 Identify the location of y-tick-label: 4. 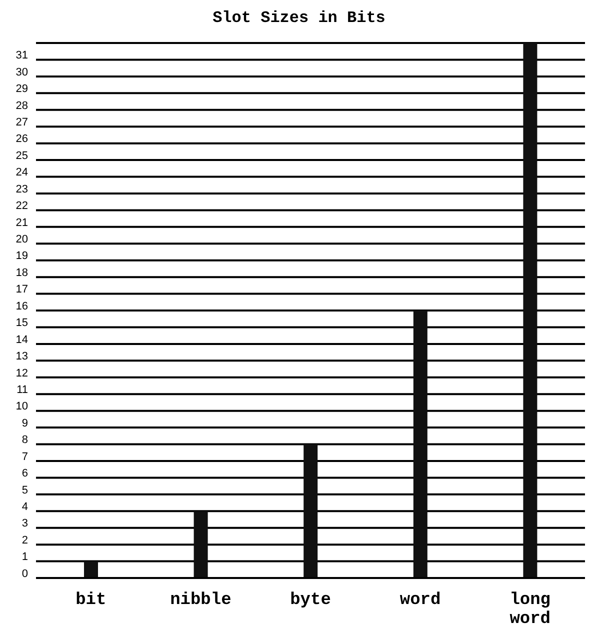
(25, 507).